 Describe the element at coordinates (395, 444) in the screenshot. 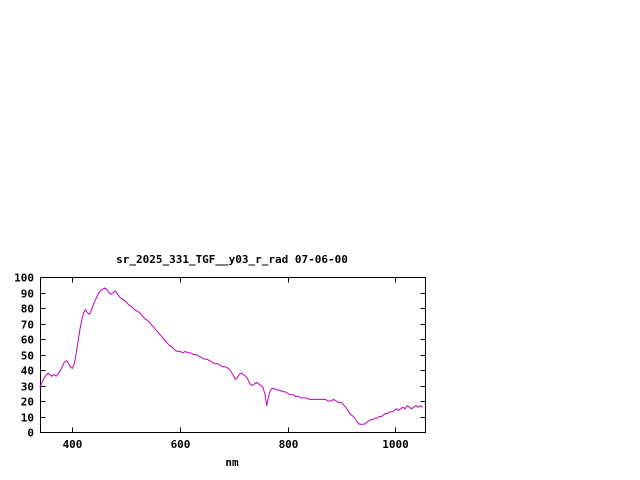

I see `x-tick-label: 1000` at that location.